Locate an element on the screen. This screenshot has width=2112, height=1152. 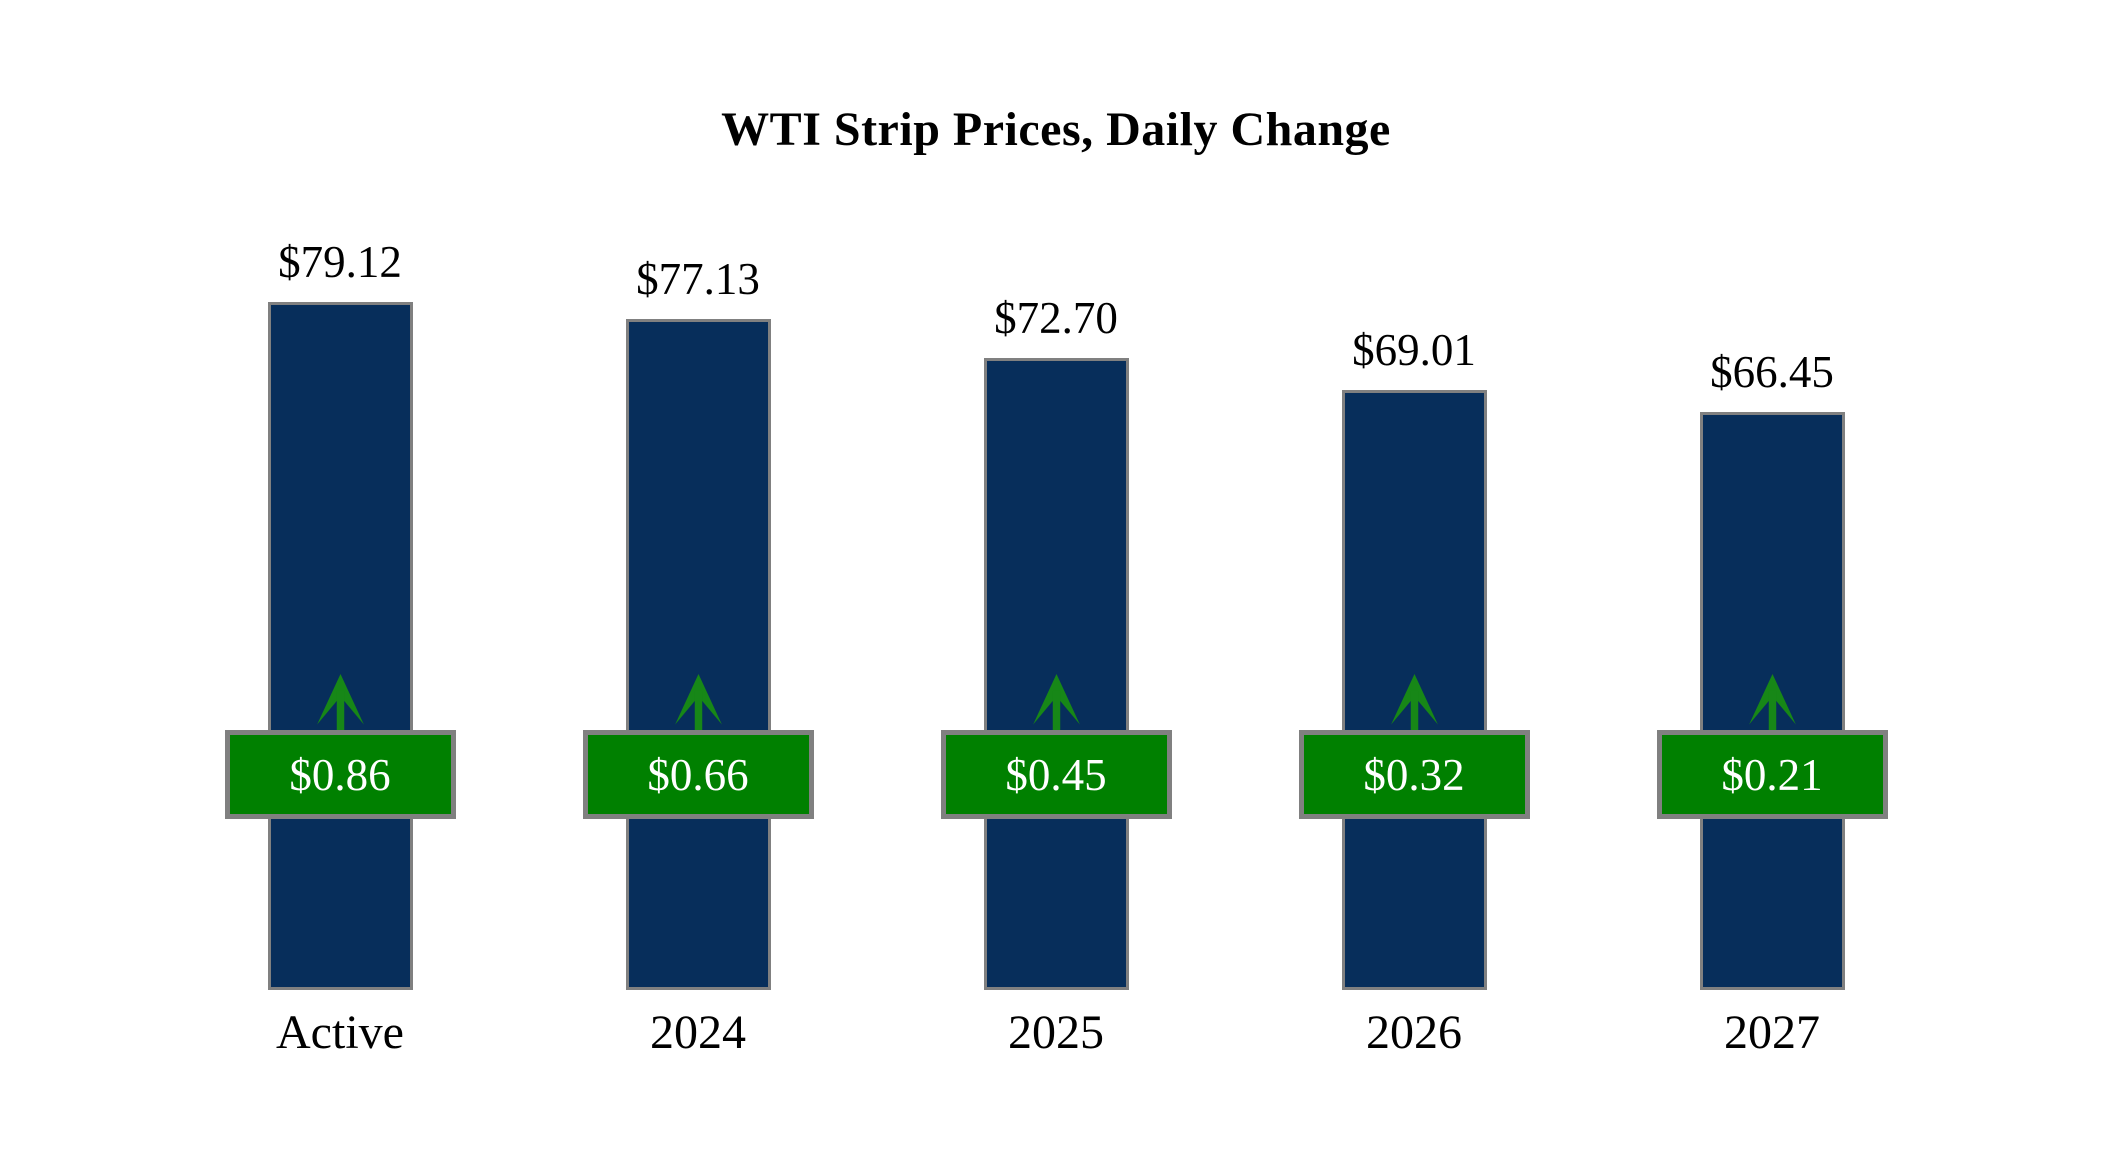
change-badge-label: $0.86 is located at coordinates (340, 774).